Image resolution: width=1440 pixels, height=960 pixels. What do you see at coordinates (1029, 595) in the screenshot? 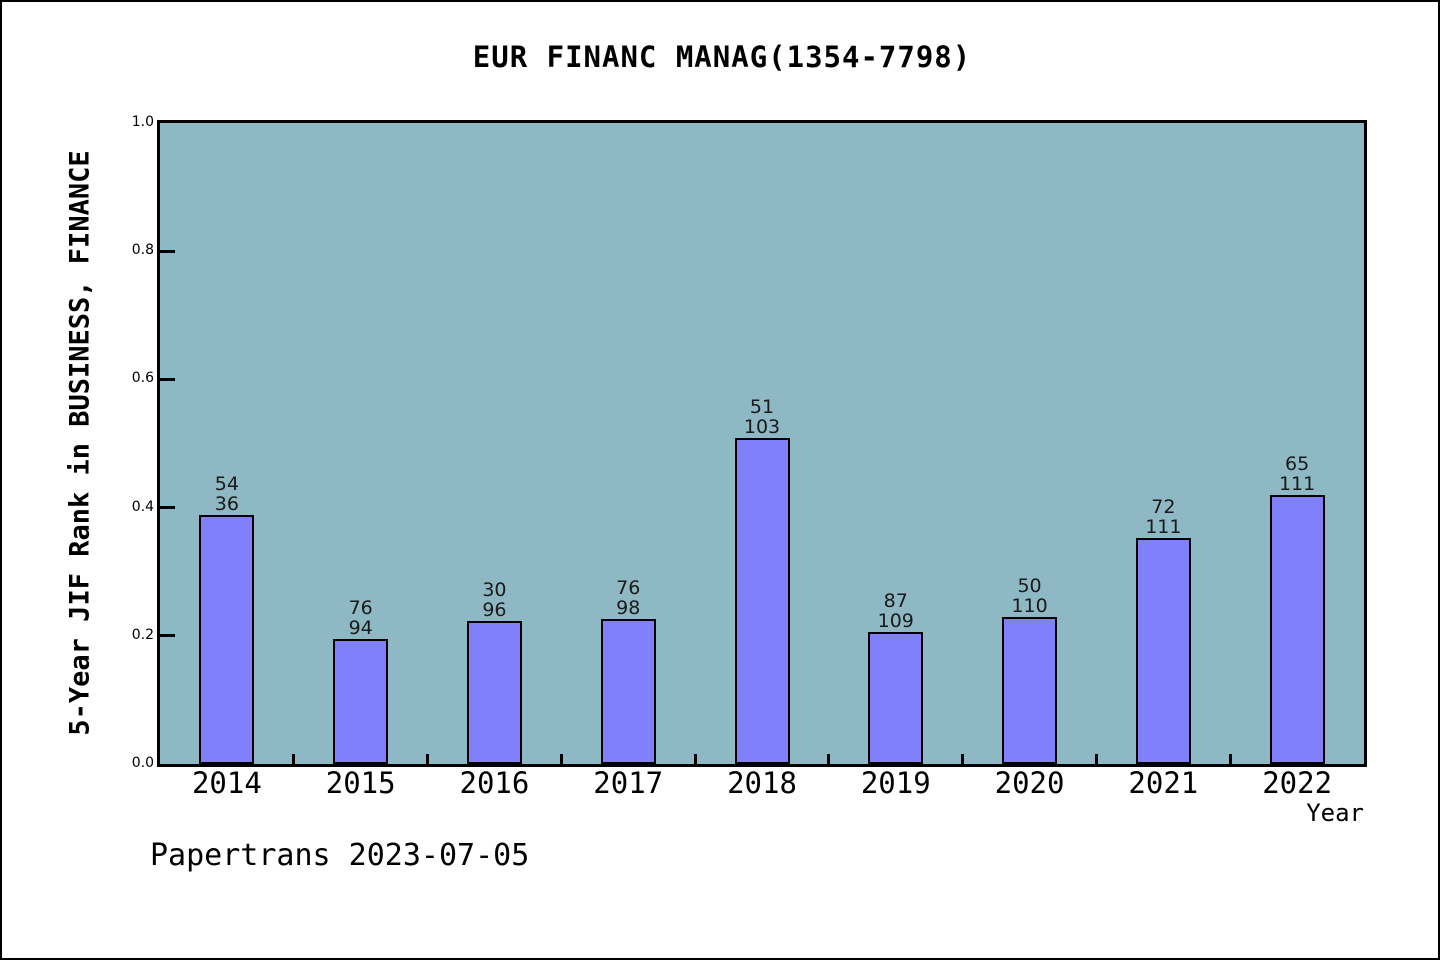
I see `bar-value-label-2020: 50 110` at bounding box center [1029, 595].